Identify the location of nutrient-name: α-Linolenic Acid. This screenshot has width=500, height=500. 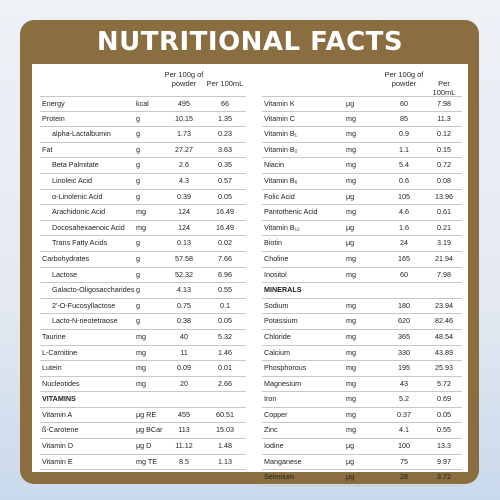
(77, 196).